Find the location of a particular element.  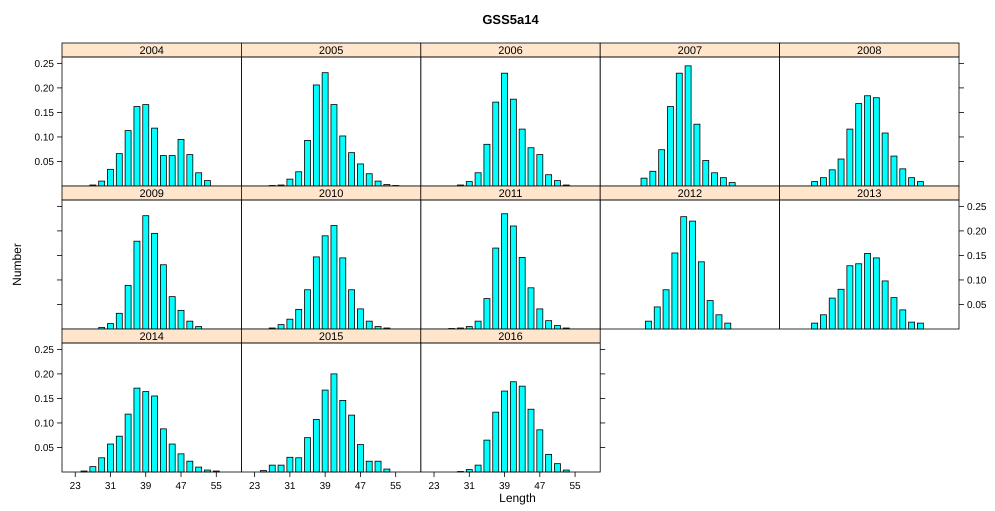

text: GSS5a14 is located at coordinates (511, 19).